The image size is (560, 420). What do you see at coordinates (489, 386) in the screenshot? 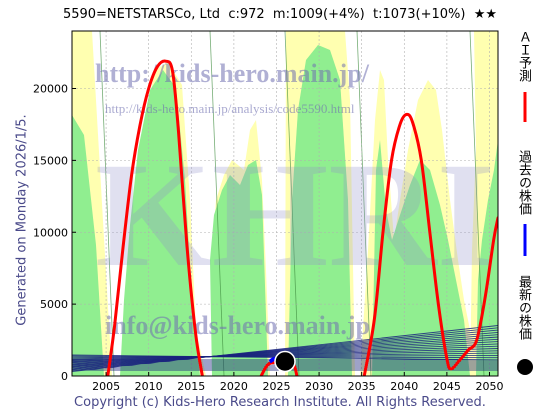
I see `x-tick-label: 2050` at bounding box center [489, 386].